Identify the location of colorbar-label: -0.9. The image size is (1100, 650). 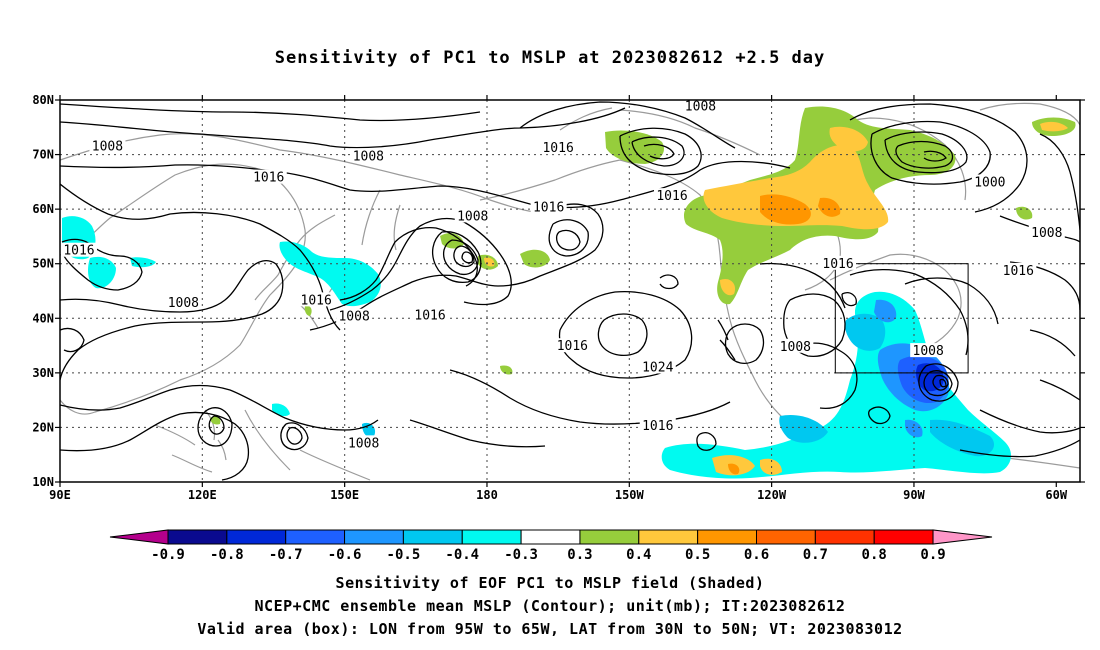
(168, 555).